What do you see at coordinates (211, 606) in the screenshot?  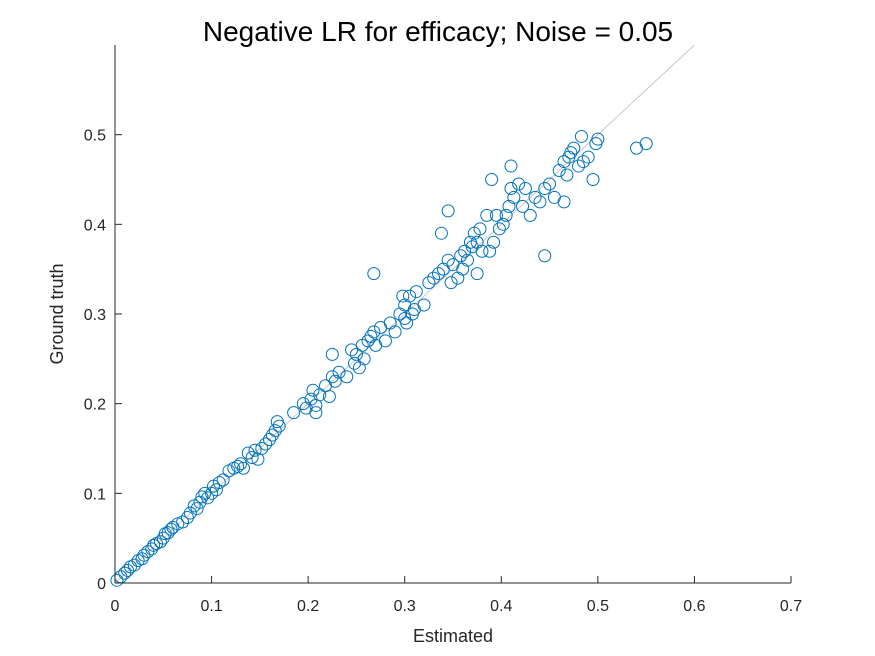 I see `x-tick-label: 0.1` at bounding box center [211, 606].